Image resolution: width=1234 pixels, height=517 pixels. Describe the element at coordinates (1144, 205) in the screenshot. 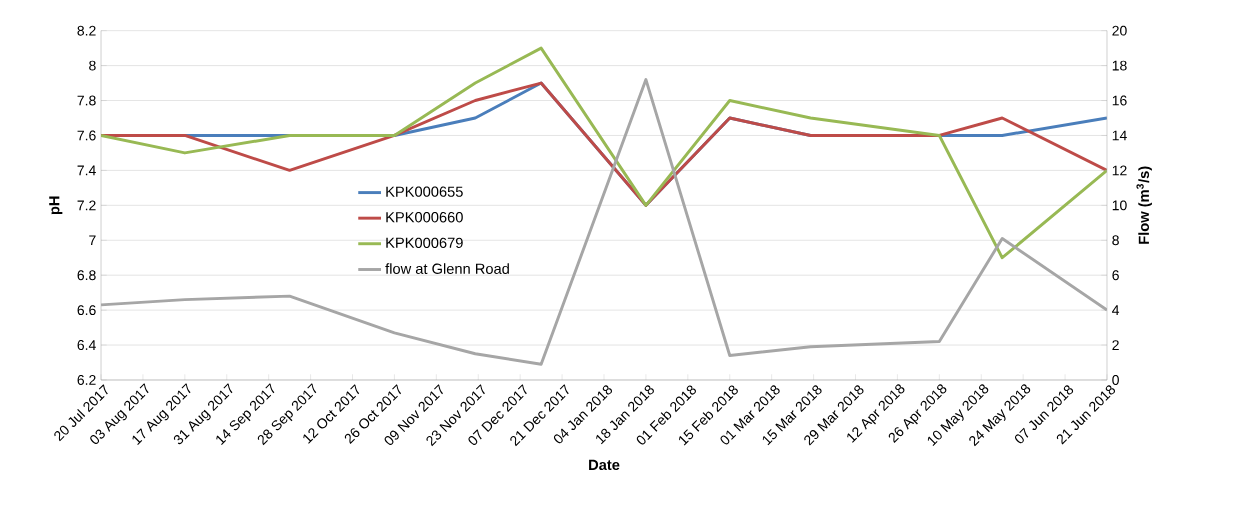

I see `y2-axis-title: Flow (m$^{3}$/s)` at that location.